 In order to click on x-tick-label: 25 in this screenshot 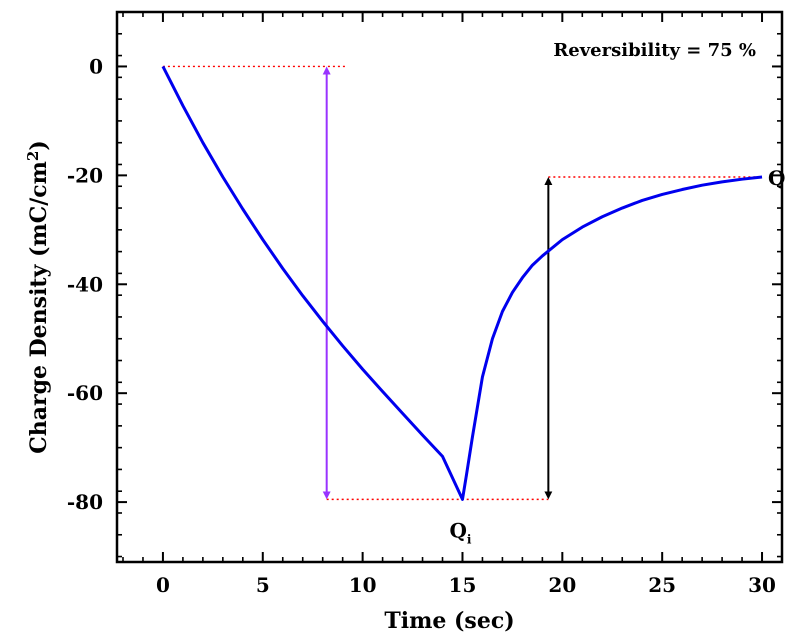, I will do `click(662, 585)`.